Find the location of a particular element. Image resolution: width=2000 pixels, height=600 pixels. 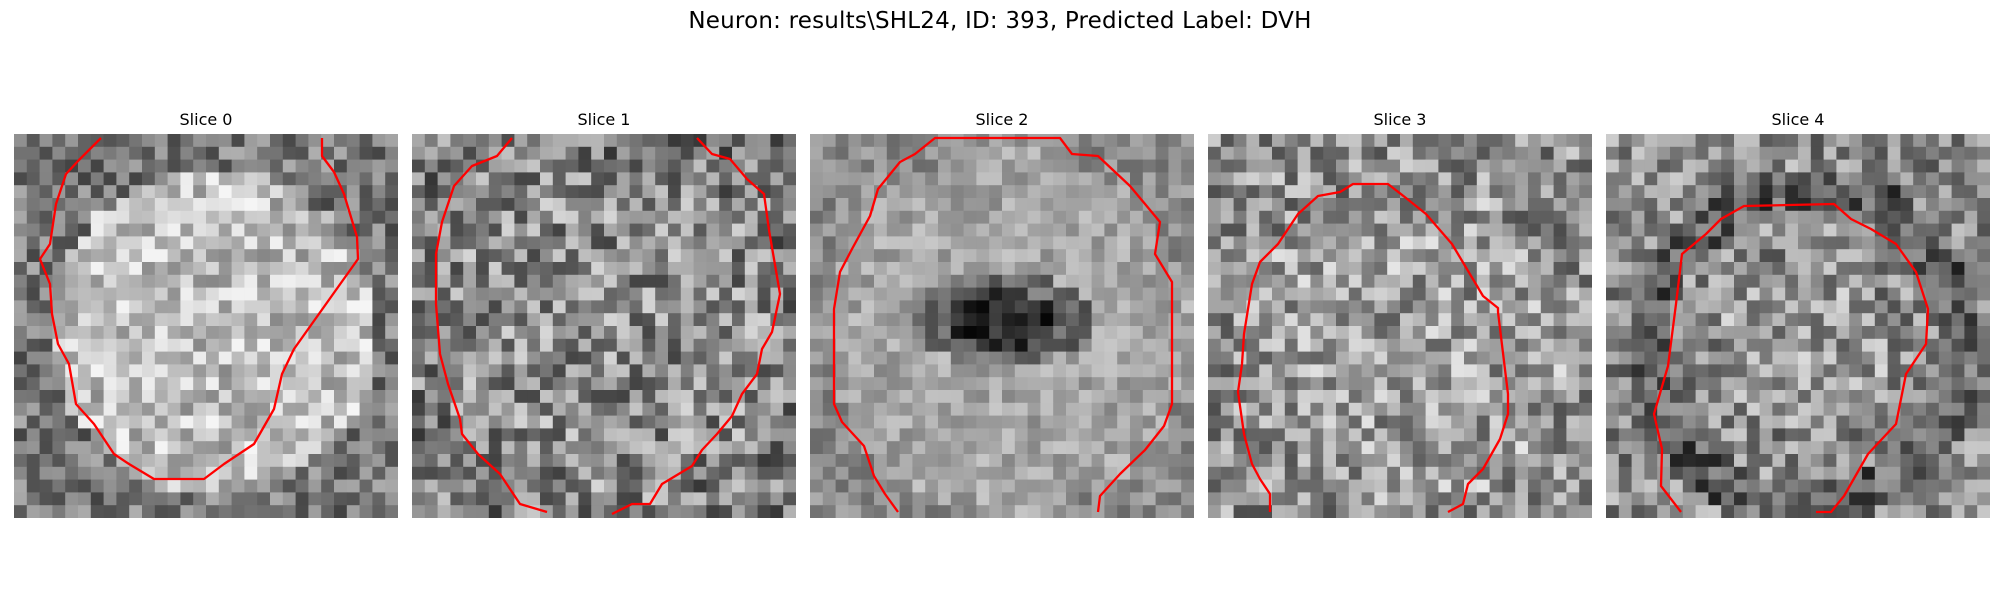

slice-2-image is located at coordinates (1002, 326).